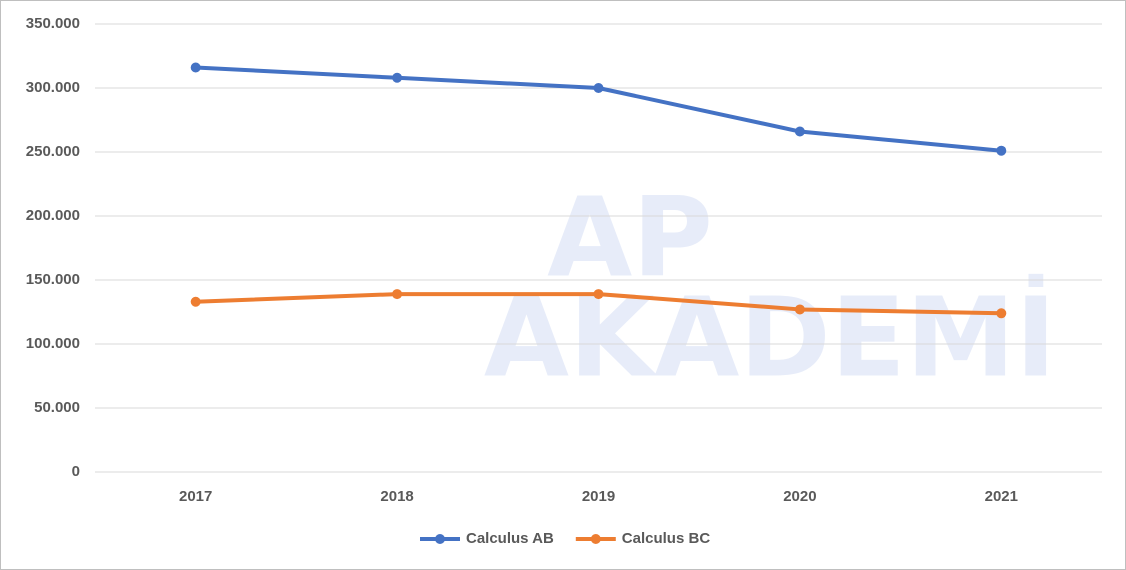 This screenshot has width=1126, height=570. I want to click on x-tick-label: 2021, so click(1001, 496).